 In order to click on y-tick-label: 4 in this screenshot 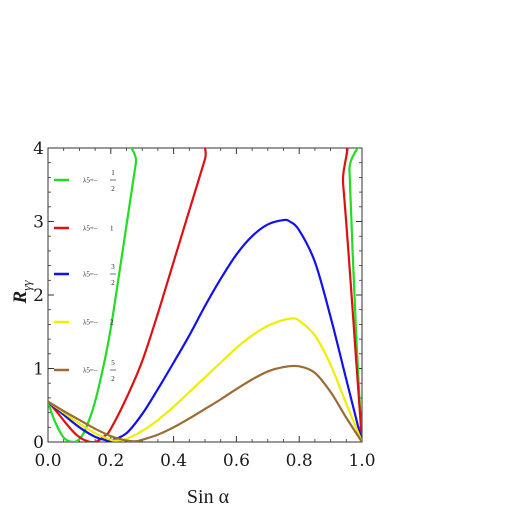, I will do `click(38, 149)`.